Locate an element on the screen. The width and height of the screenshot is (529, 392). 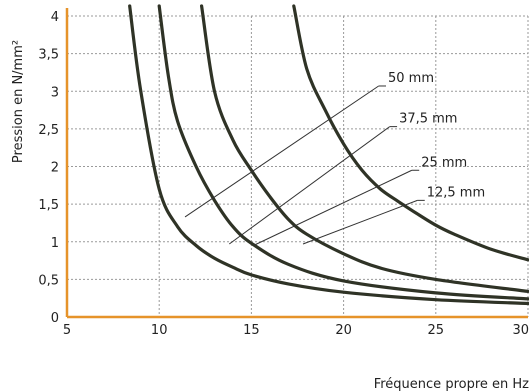
annotation-label: 37,5 mm is located at coordinates (428, 119).